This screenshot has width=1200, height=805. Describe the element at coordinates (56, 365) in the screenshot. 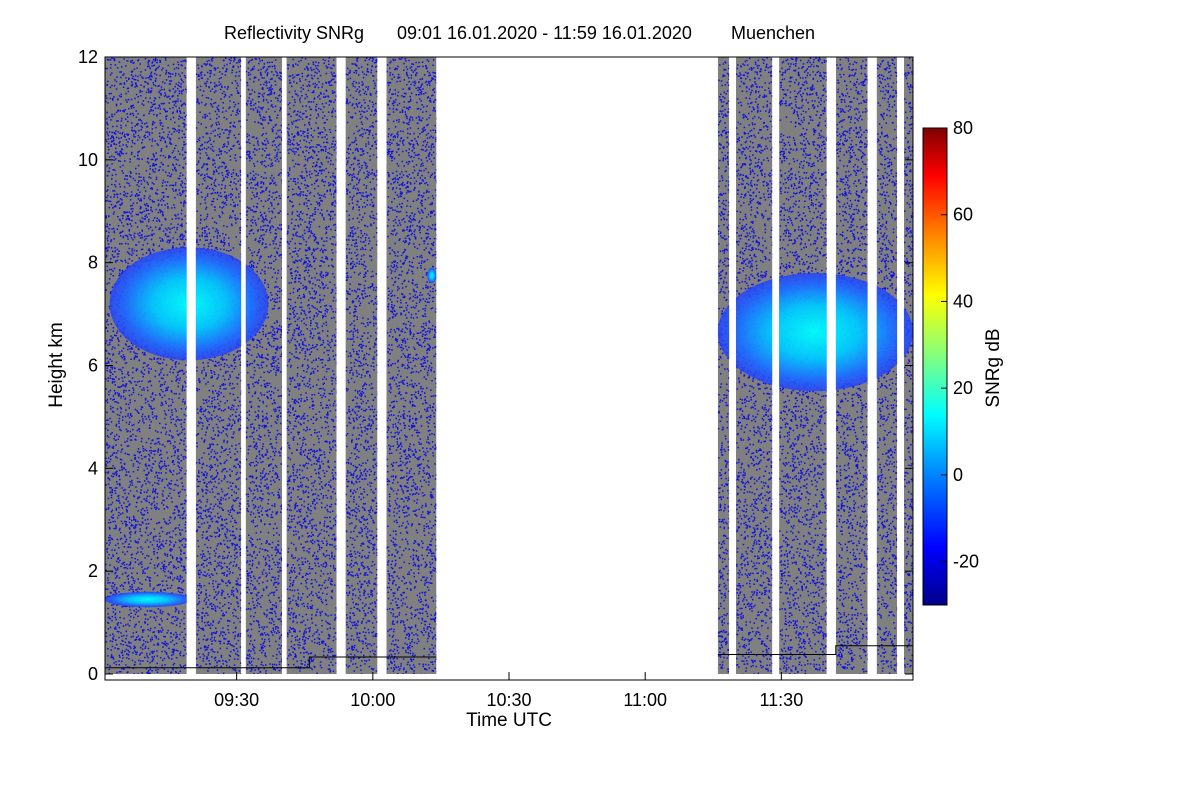

I see `y-axis-label: Height km` at that location.